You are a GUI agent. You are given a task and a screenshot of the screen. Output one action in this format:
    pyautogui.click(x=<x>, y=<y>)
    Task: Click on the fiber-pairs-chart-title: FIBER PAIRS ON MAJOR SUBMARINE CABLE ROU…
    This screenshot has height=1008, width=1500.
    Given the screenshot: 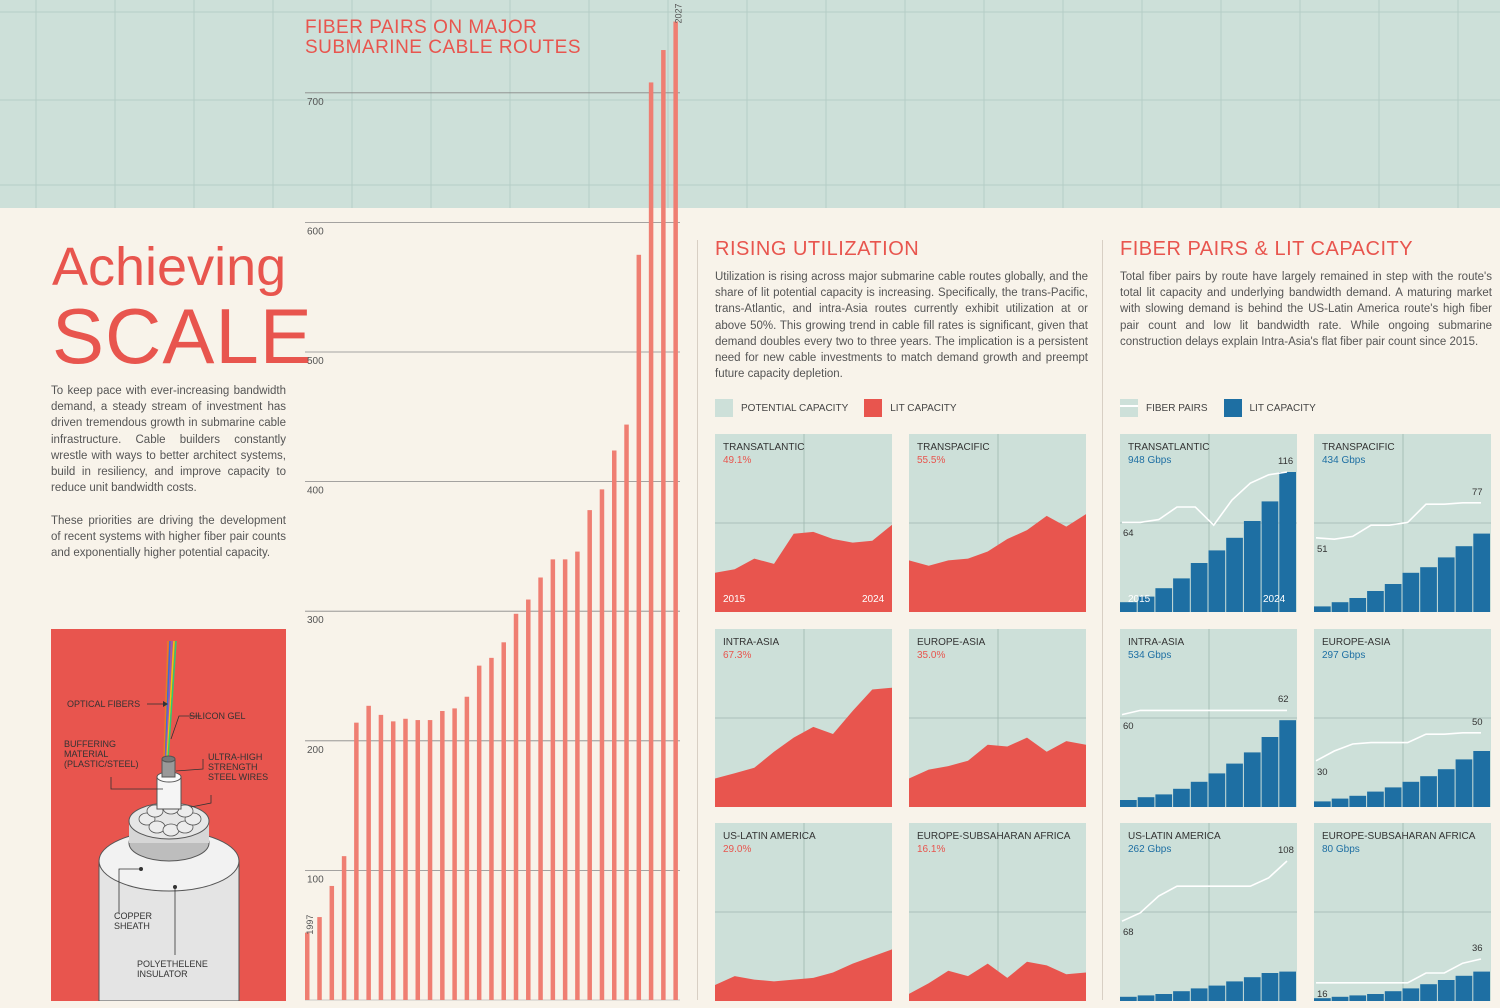 What is the action you would take?
    pyautogui.click(x=443, y=37)
    